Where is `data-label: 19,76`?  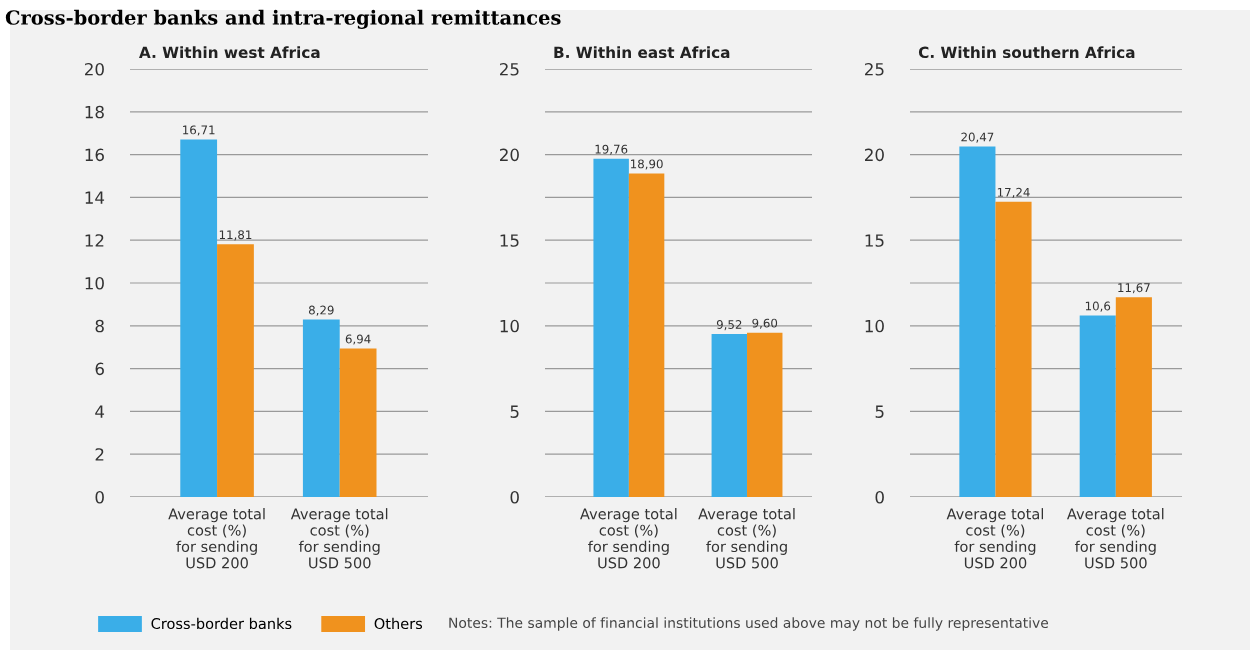 data-label: 19,76 is located at coordinates (611, 149).